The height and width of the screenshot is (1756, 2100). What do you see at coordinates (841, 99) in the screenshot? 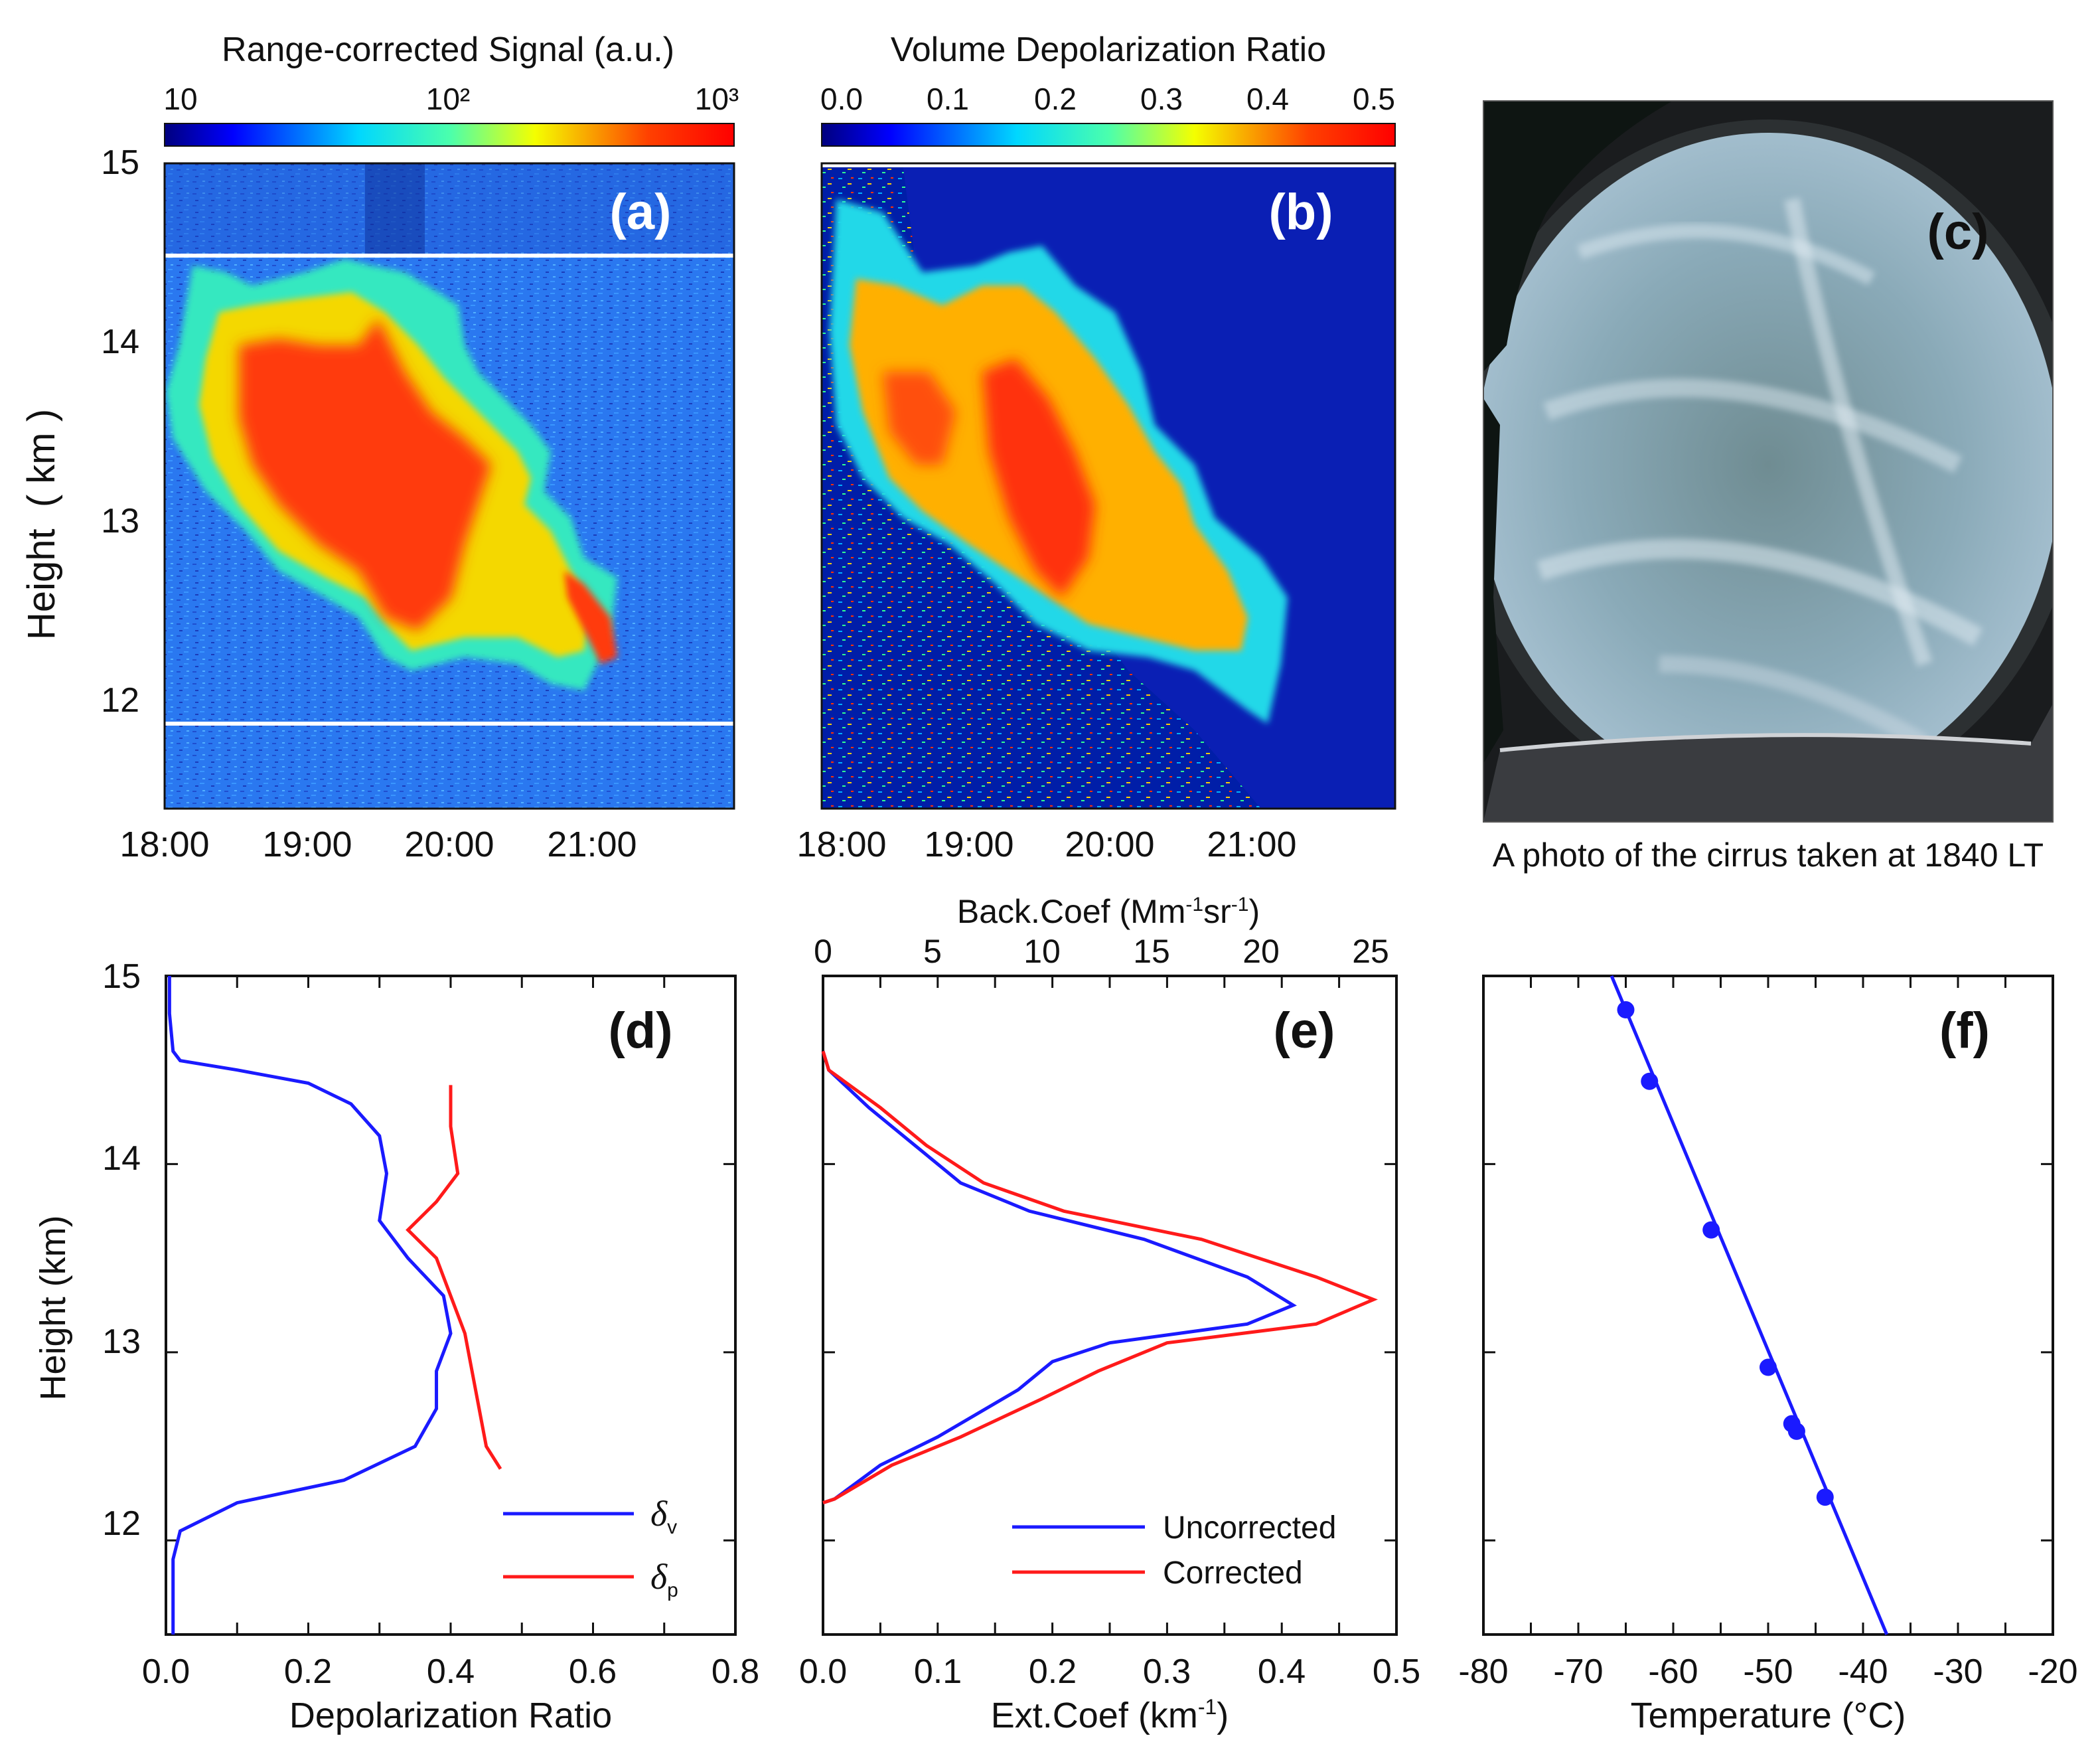
I see `colorbar-b-tick-0: 0.0` at bounding box center [841, 99].